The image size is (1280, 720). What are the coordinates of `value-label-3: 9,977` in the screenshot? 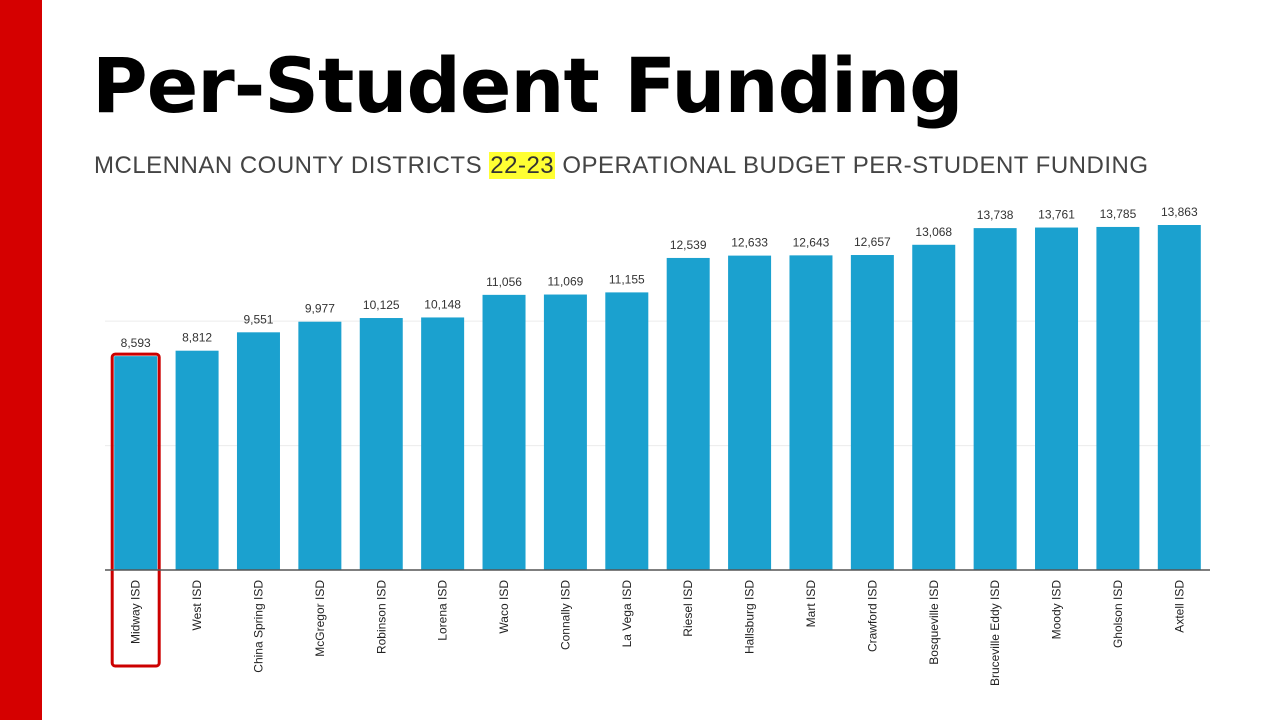 It's located at (320, 309).